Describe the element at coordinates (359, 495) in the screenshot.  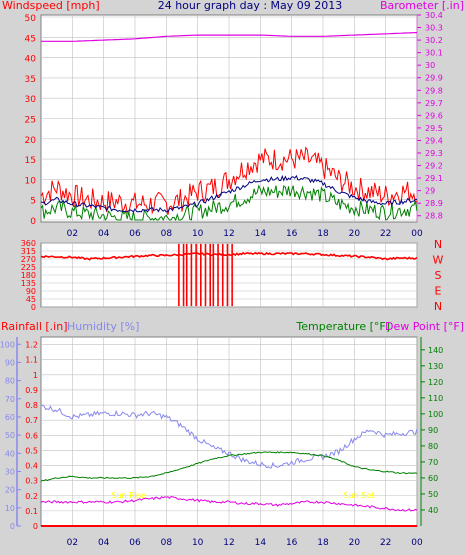
I see `sunset-label: Sun Set` at that location.